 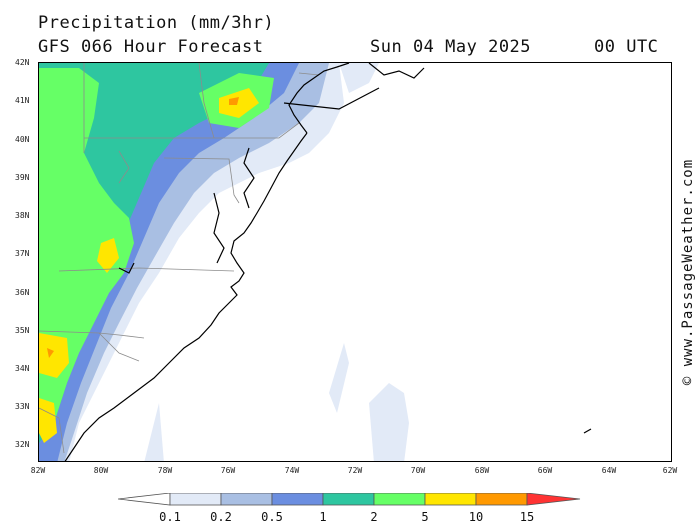 What do you see at coordinates (108, 255) in the screenshot?
I see `precip-band6-virginia` at bounding box center [108, 255].